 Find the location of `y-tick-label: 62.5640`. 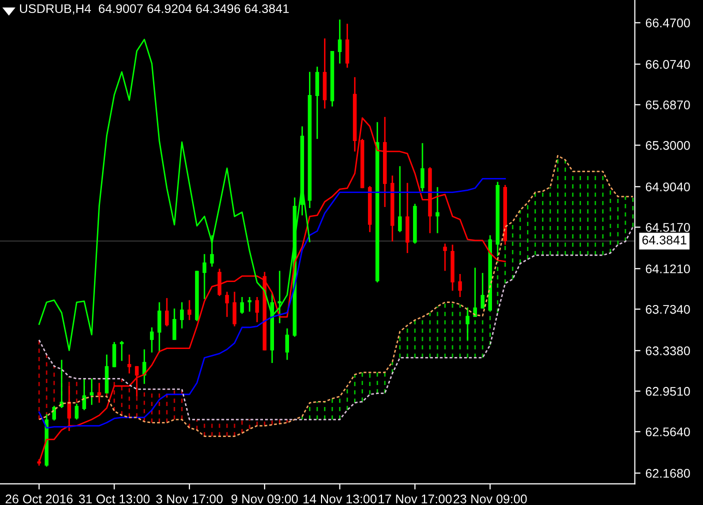

y-tick-label: 62.5640 is located at coordinates (668, 431).